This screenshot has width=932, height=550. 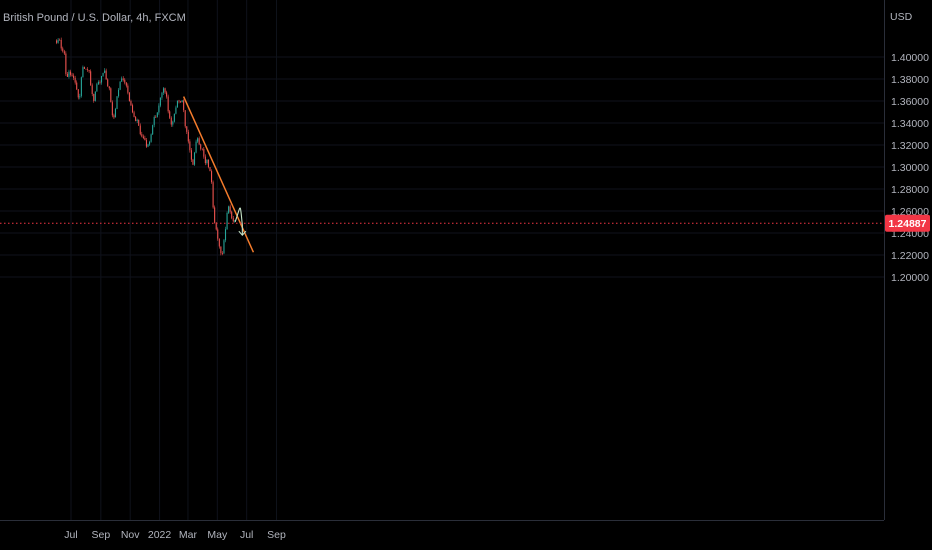 What do you see at coordinates (218, 174) in the screenshot?
I see `trendline` at bounding box center [218, 174].